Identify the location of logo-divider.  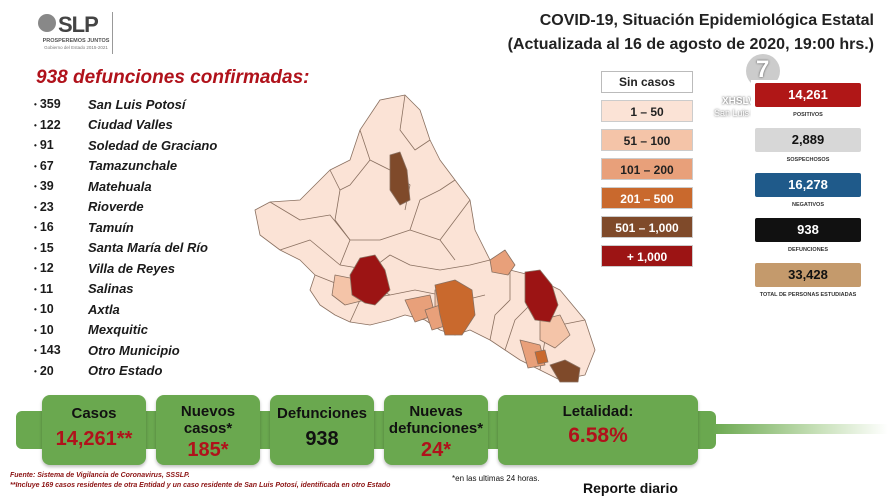
(112, 33).